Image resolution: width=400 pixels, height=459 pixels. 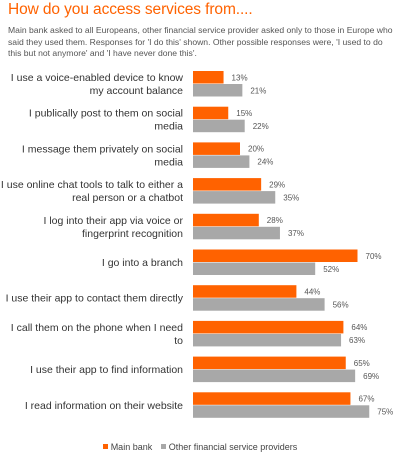 I want to click on legend-swatch-other, so click(x=163, y=446).